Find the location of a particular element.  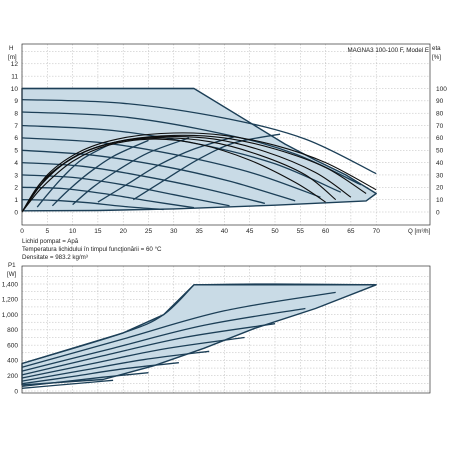

p1q-y-tick: 600 is located at coordinates (12, 345).